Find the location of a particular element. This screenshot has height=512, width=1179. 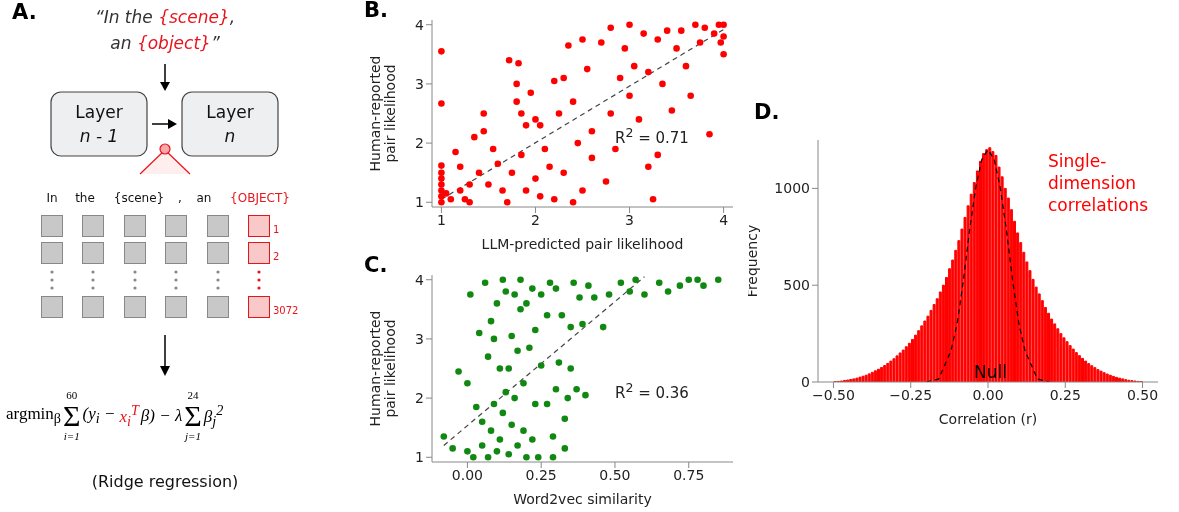

text: an is located at coordinates (204, 198).